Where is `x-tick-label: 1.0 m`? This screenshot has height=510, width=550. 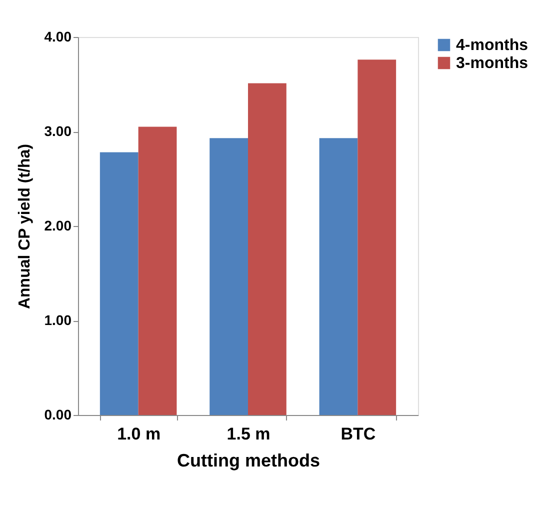 x-tick-label: 1.0 m is located at coordinates (139, 434).